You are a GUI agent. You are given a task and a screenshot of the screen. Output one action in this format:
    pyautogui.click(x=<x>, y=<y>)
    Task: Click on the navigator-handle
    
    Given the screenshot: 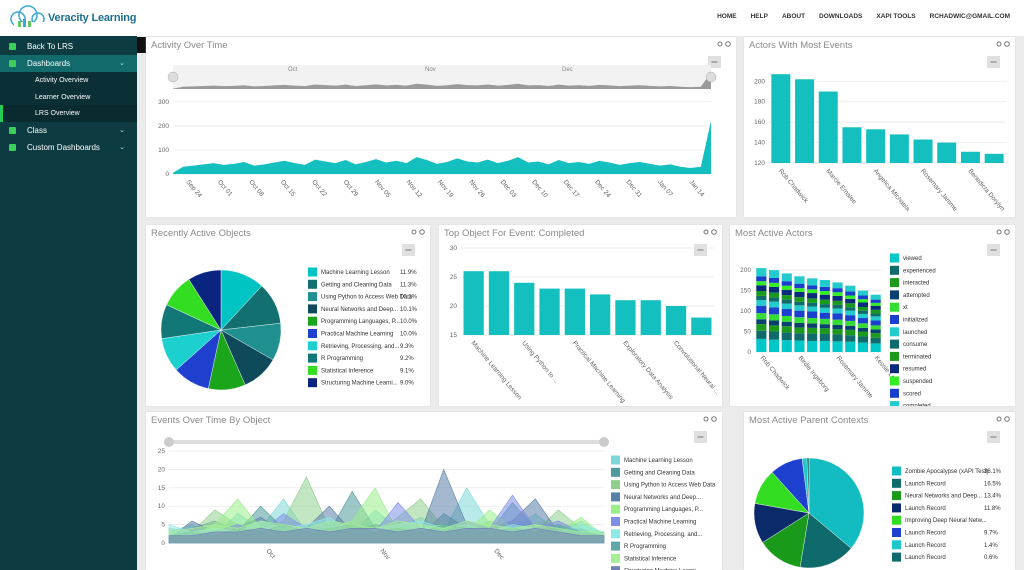 What is the action you would take?
    pyautogui.click(x=173, y=77)
    